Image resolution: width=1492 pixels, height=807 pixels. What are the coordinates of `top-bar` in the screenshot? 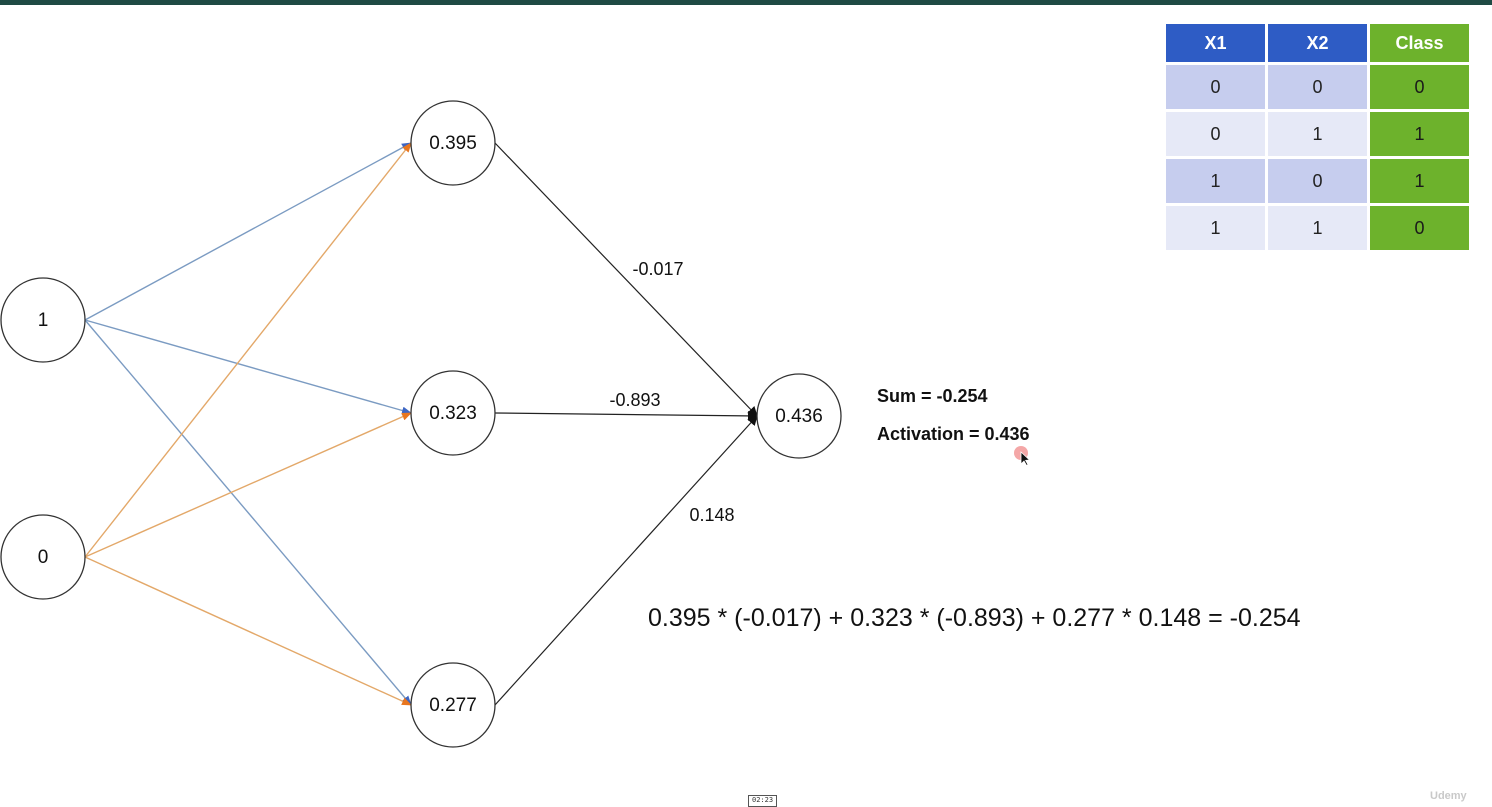 It's located at (746, 2).